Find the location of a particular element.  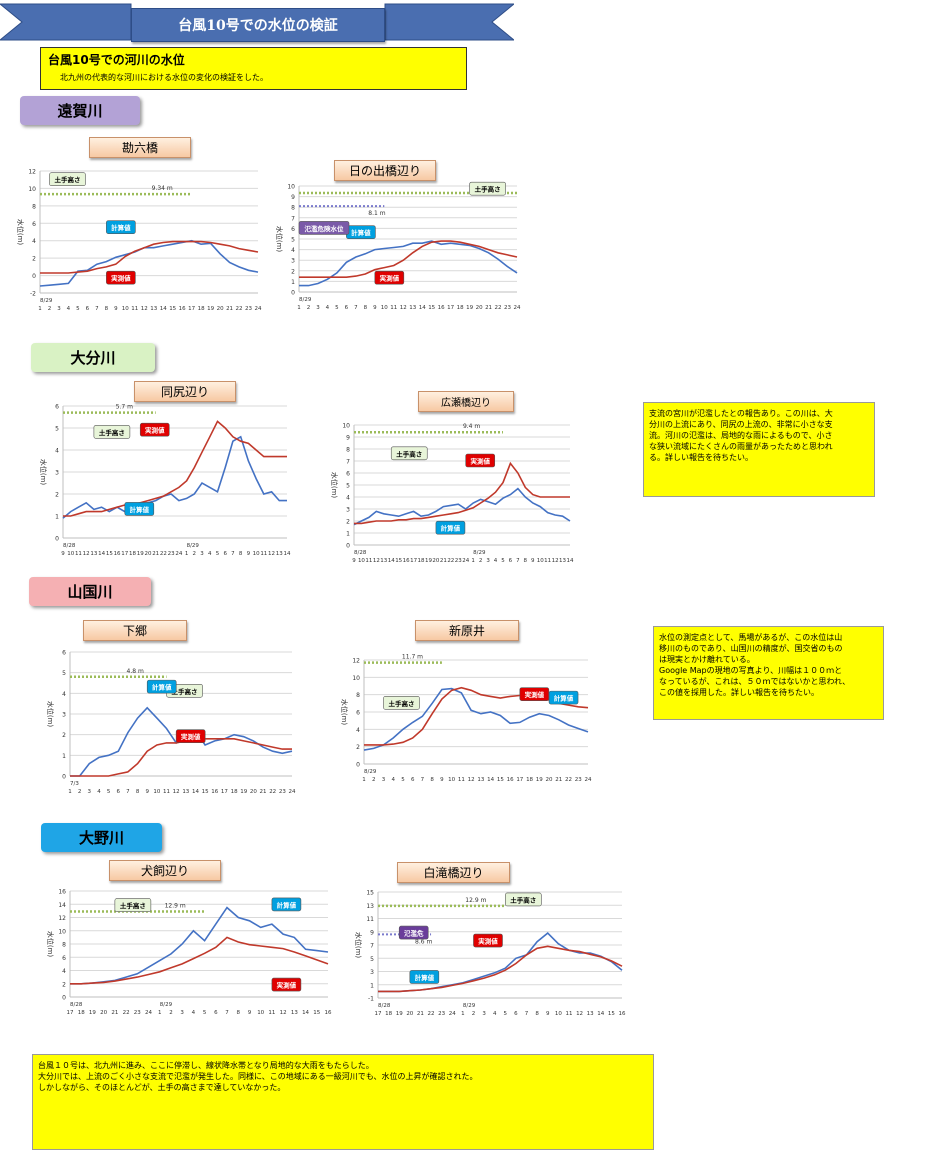

y-tick-label: 3 is located at coordinates (64, 715).